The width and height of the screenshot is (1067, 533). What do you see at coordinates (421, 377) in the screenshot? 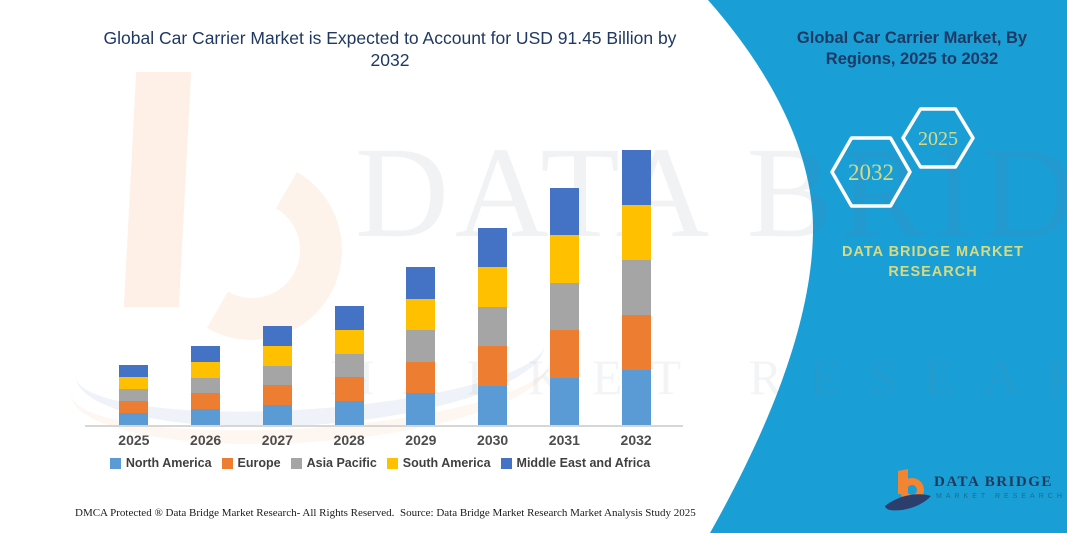
I see `bar-segment-2029-europe` at bounding box center [421, 377].